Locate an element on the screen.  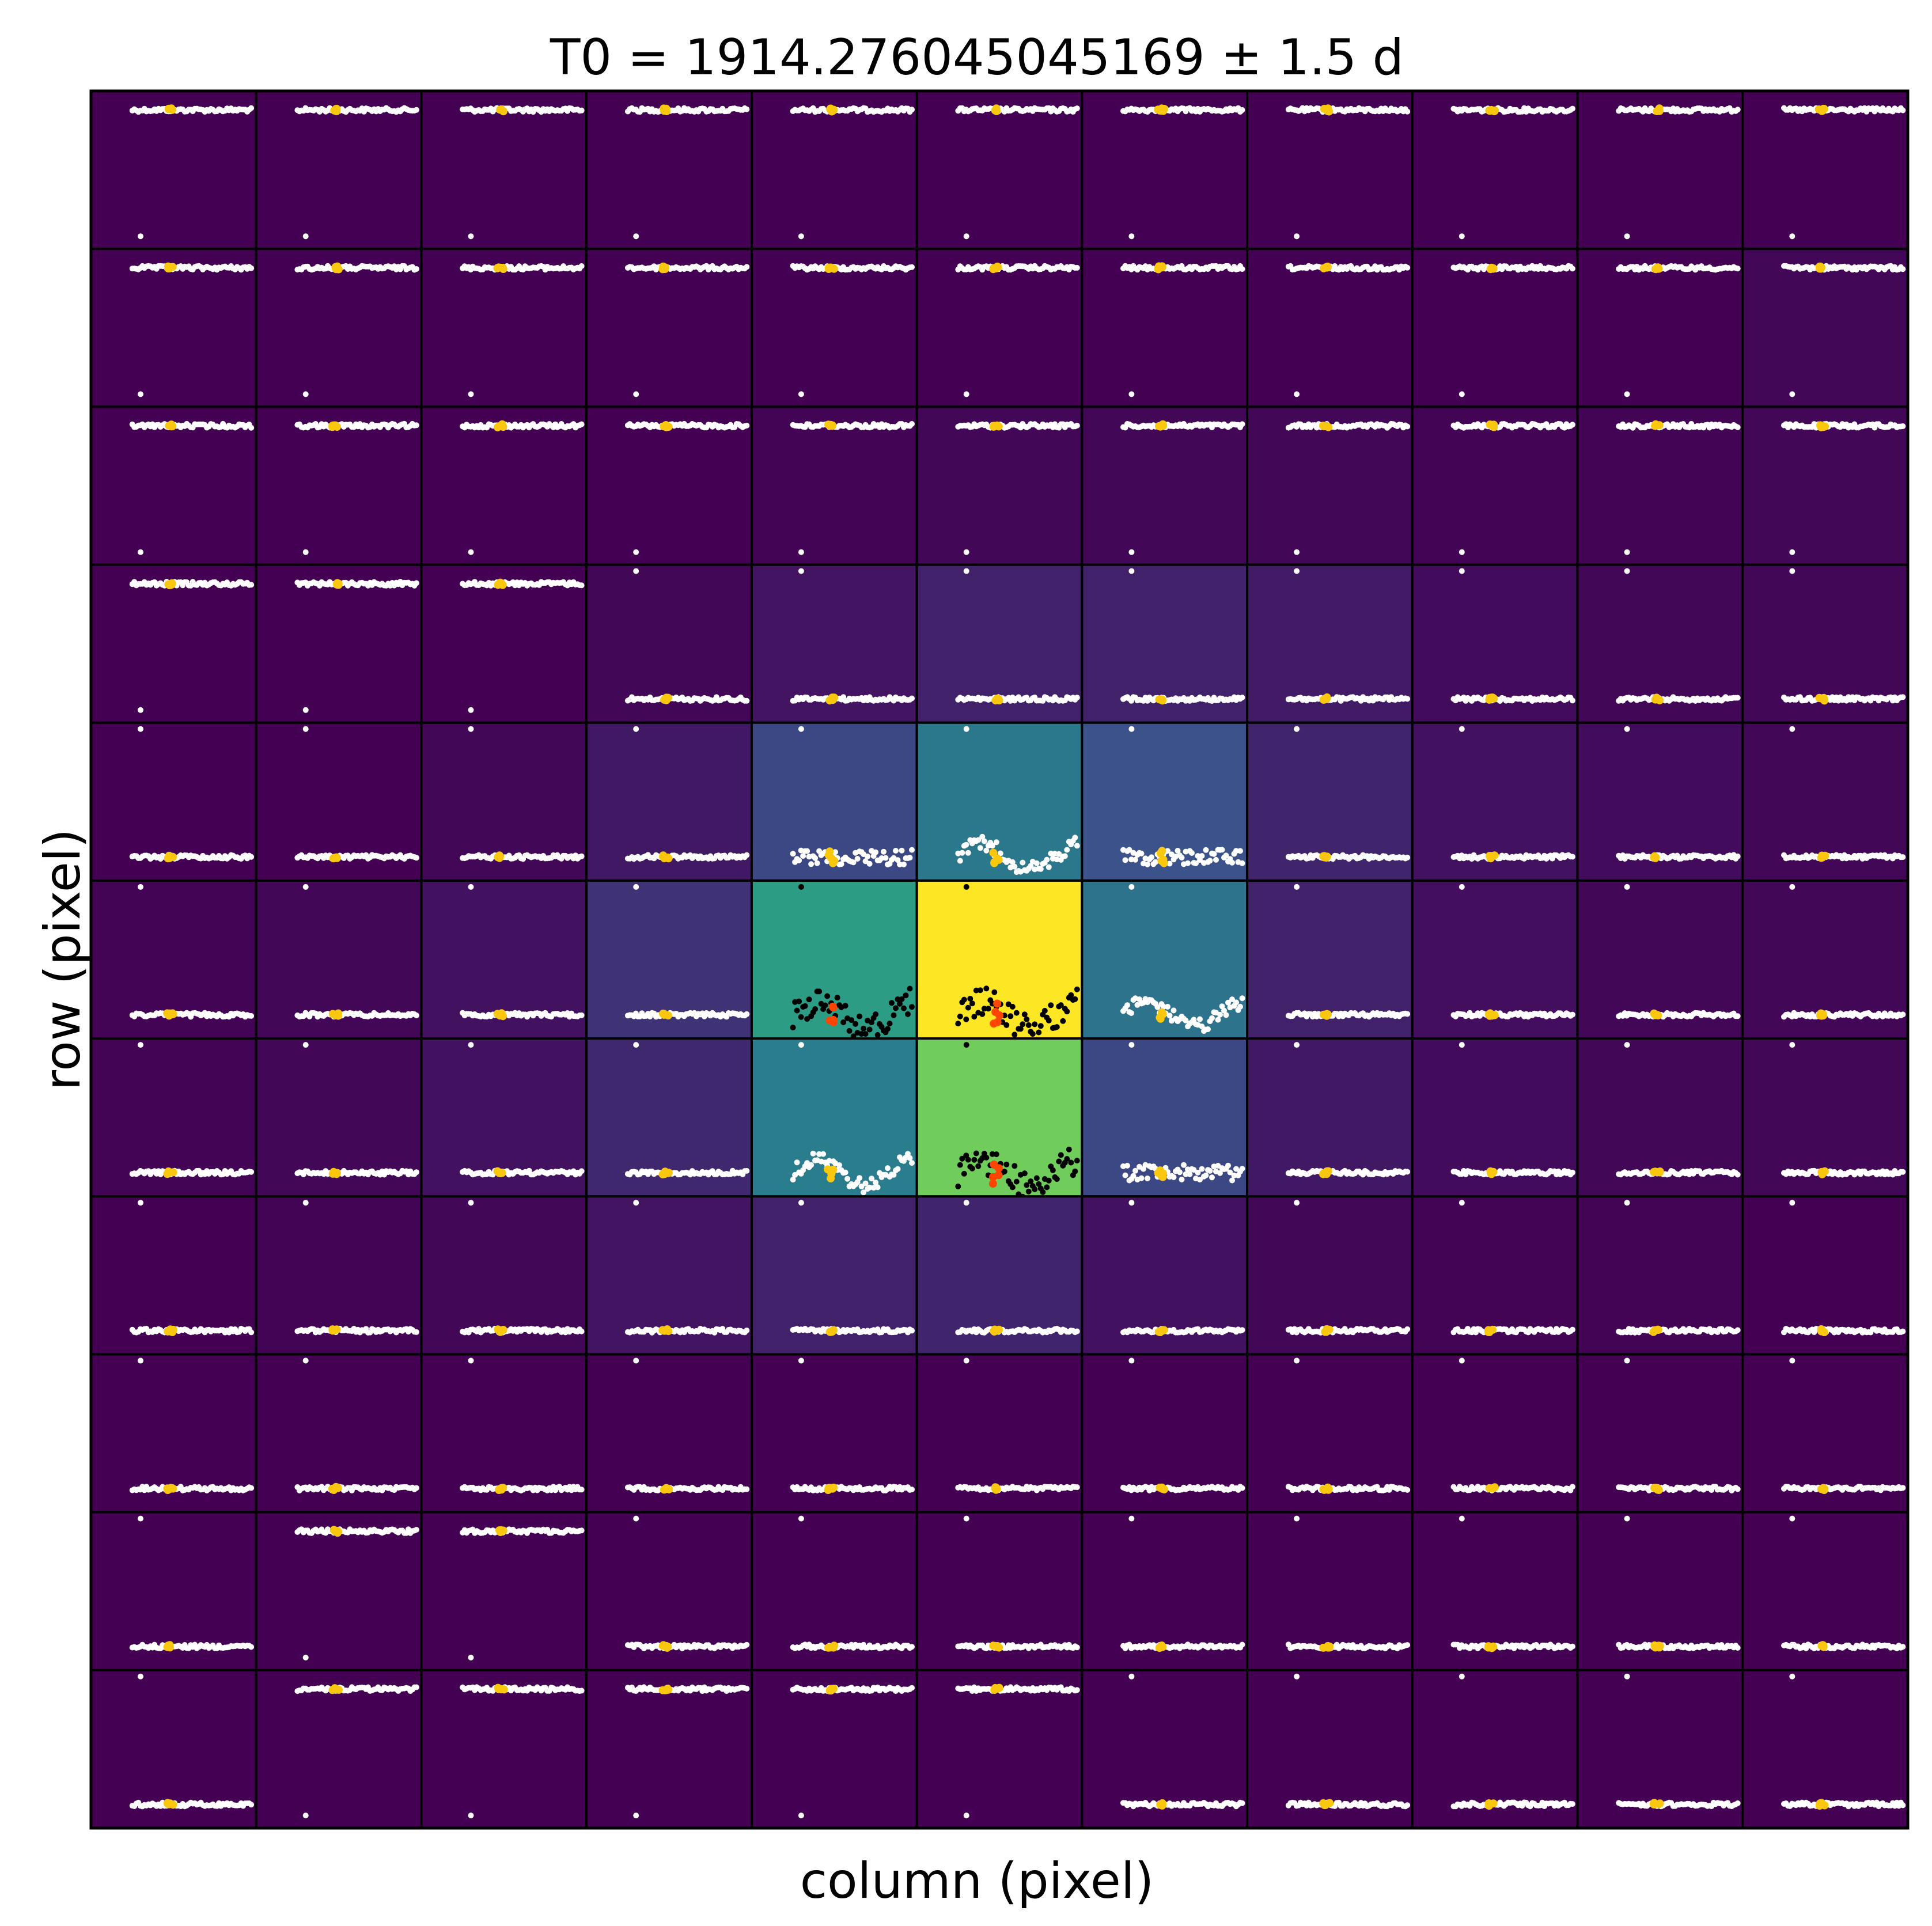
light-curve-r2-c1 is located at coordinates (356, 487).